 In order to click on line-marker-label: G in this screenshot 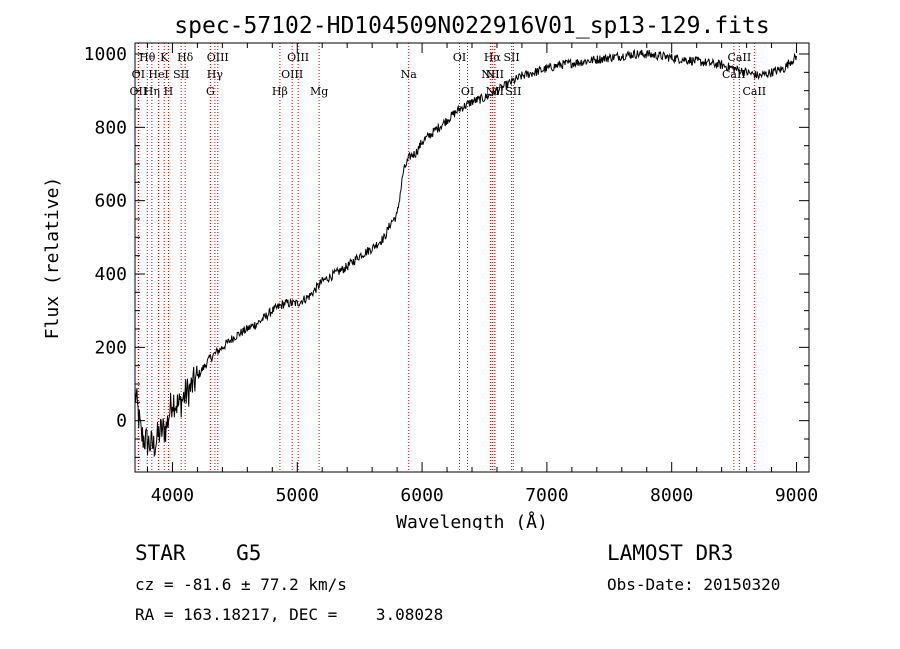, I will do `click(210, 91)`.